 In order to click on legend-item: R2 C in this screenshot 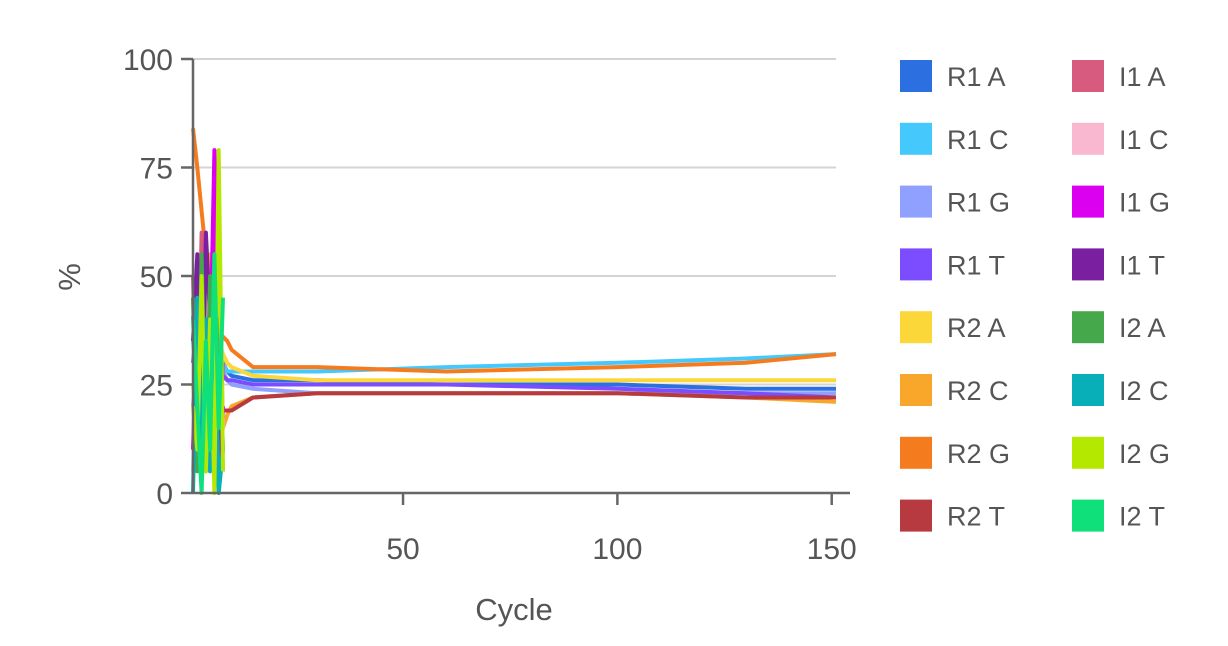, I will do `click(954, 390)`.